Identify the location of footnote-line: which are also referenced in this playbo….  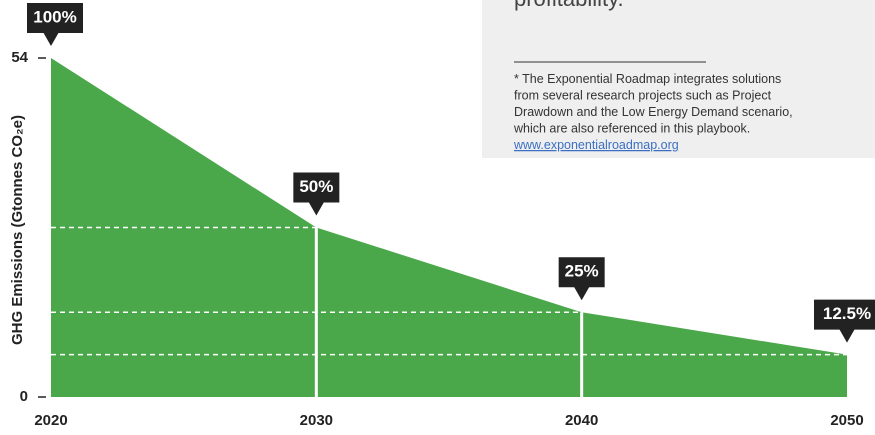
(631, 129).